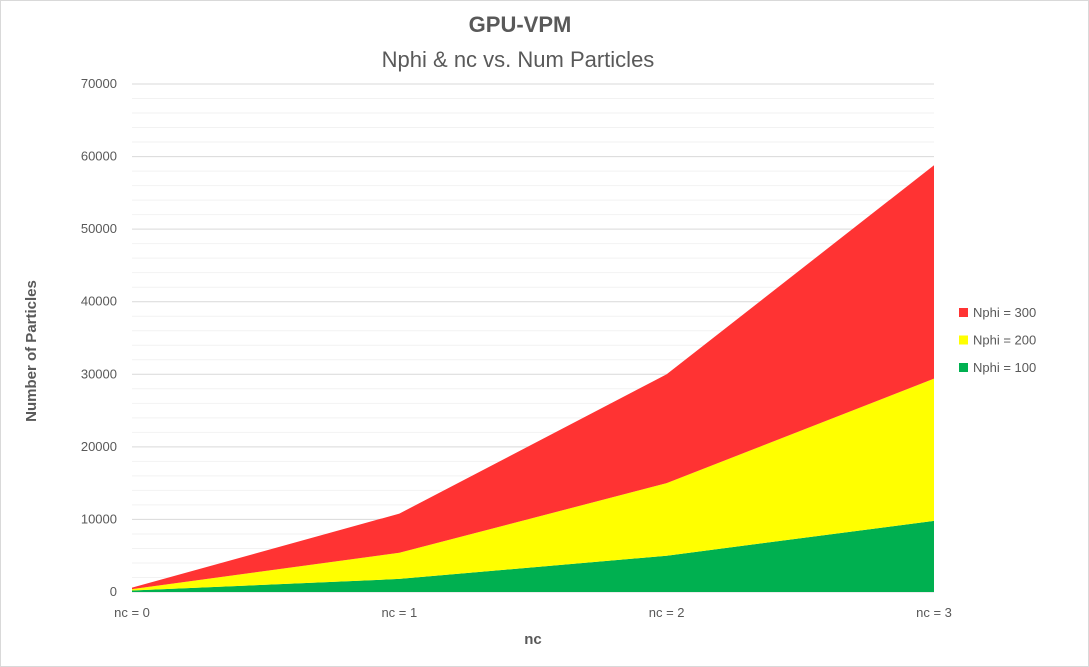 This screenshot has height=667, width=1089. Describe the element at coordinates (1004, 340) in the screenshot. I see `legend-label: Nphi = 200` at that location.